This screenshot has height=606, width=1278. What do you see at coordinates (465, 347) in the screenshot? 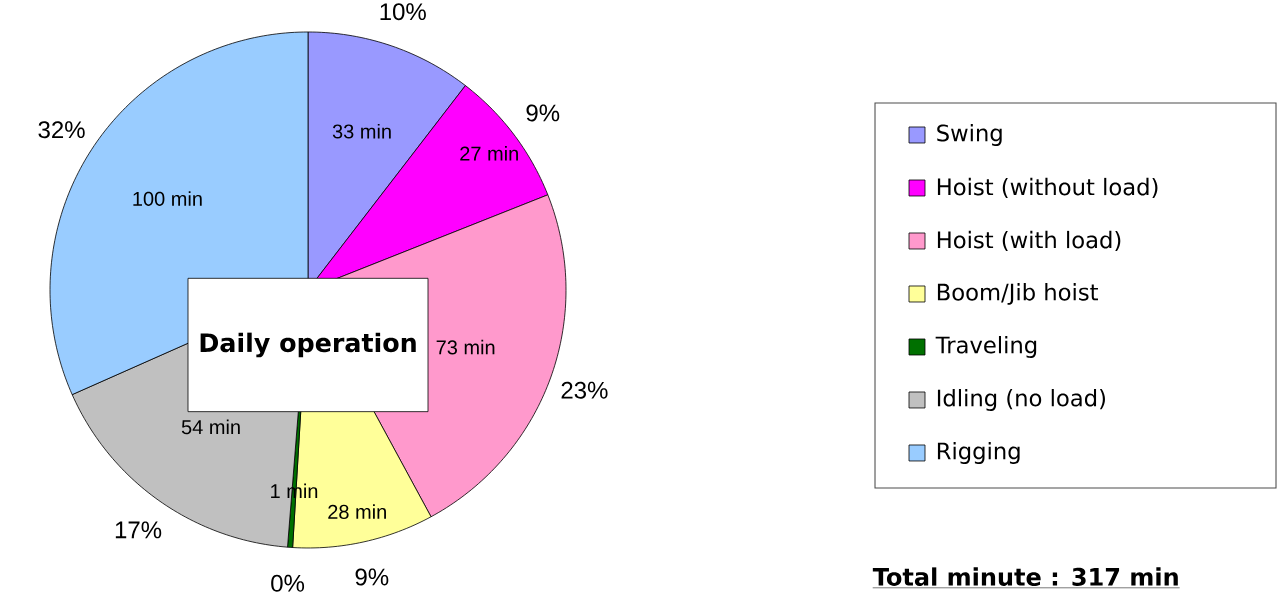
I see `data-label: 73 min` at bounding box center [465, 347].